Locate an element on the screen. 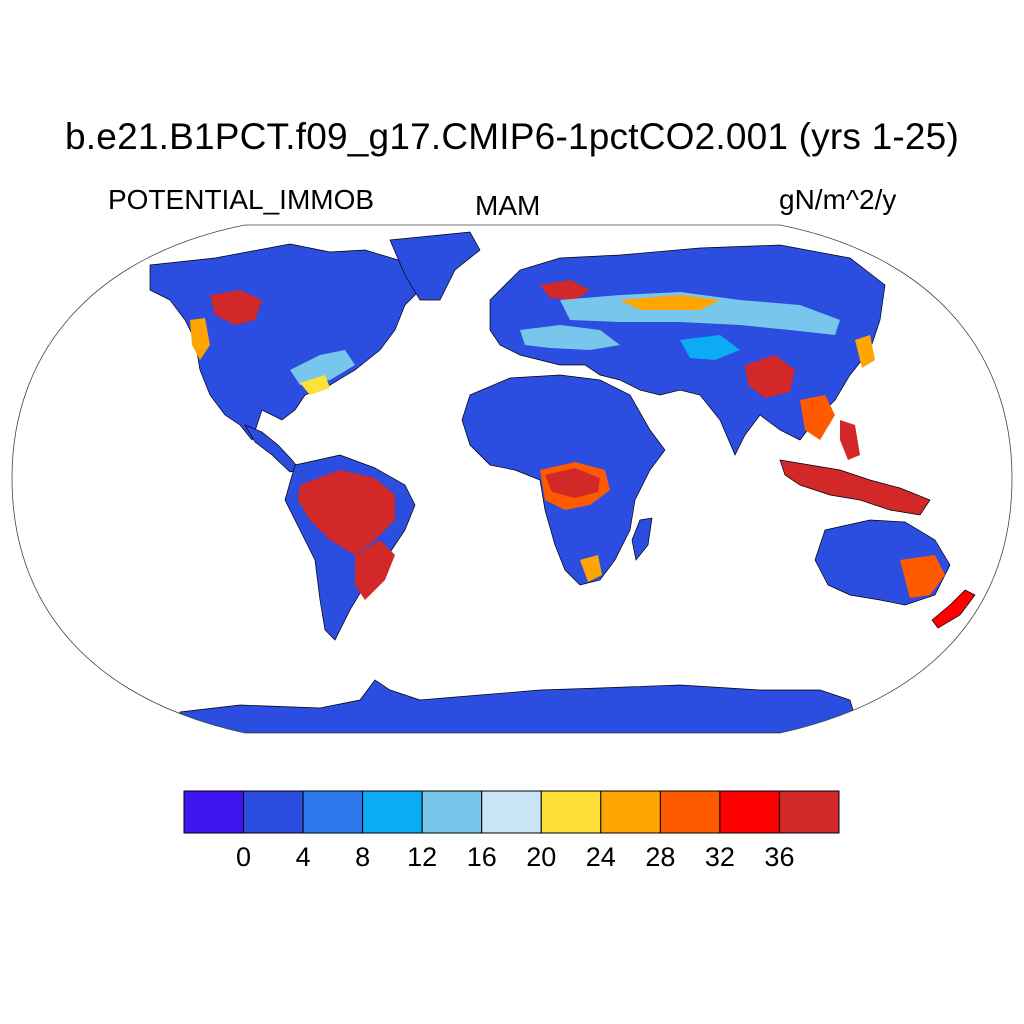 The height and width of the screenshot is (1024, 1024). colorbar-tick-label: 24 is located at coordinates (600, 857).